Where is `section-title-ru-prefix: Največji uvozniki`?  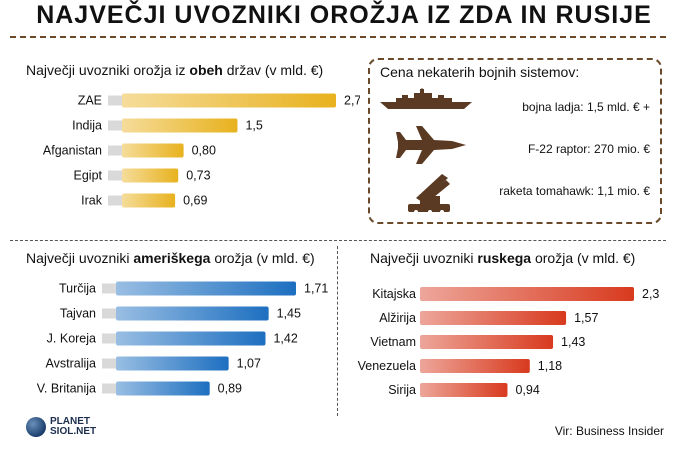 section-title-ru-prefix: Največji uvozniki is located at coordinates (424, 258).